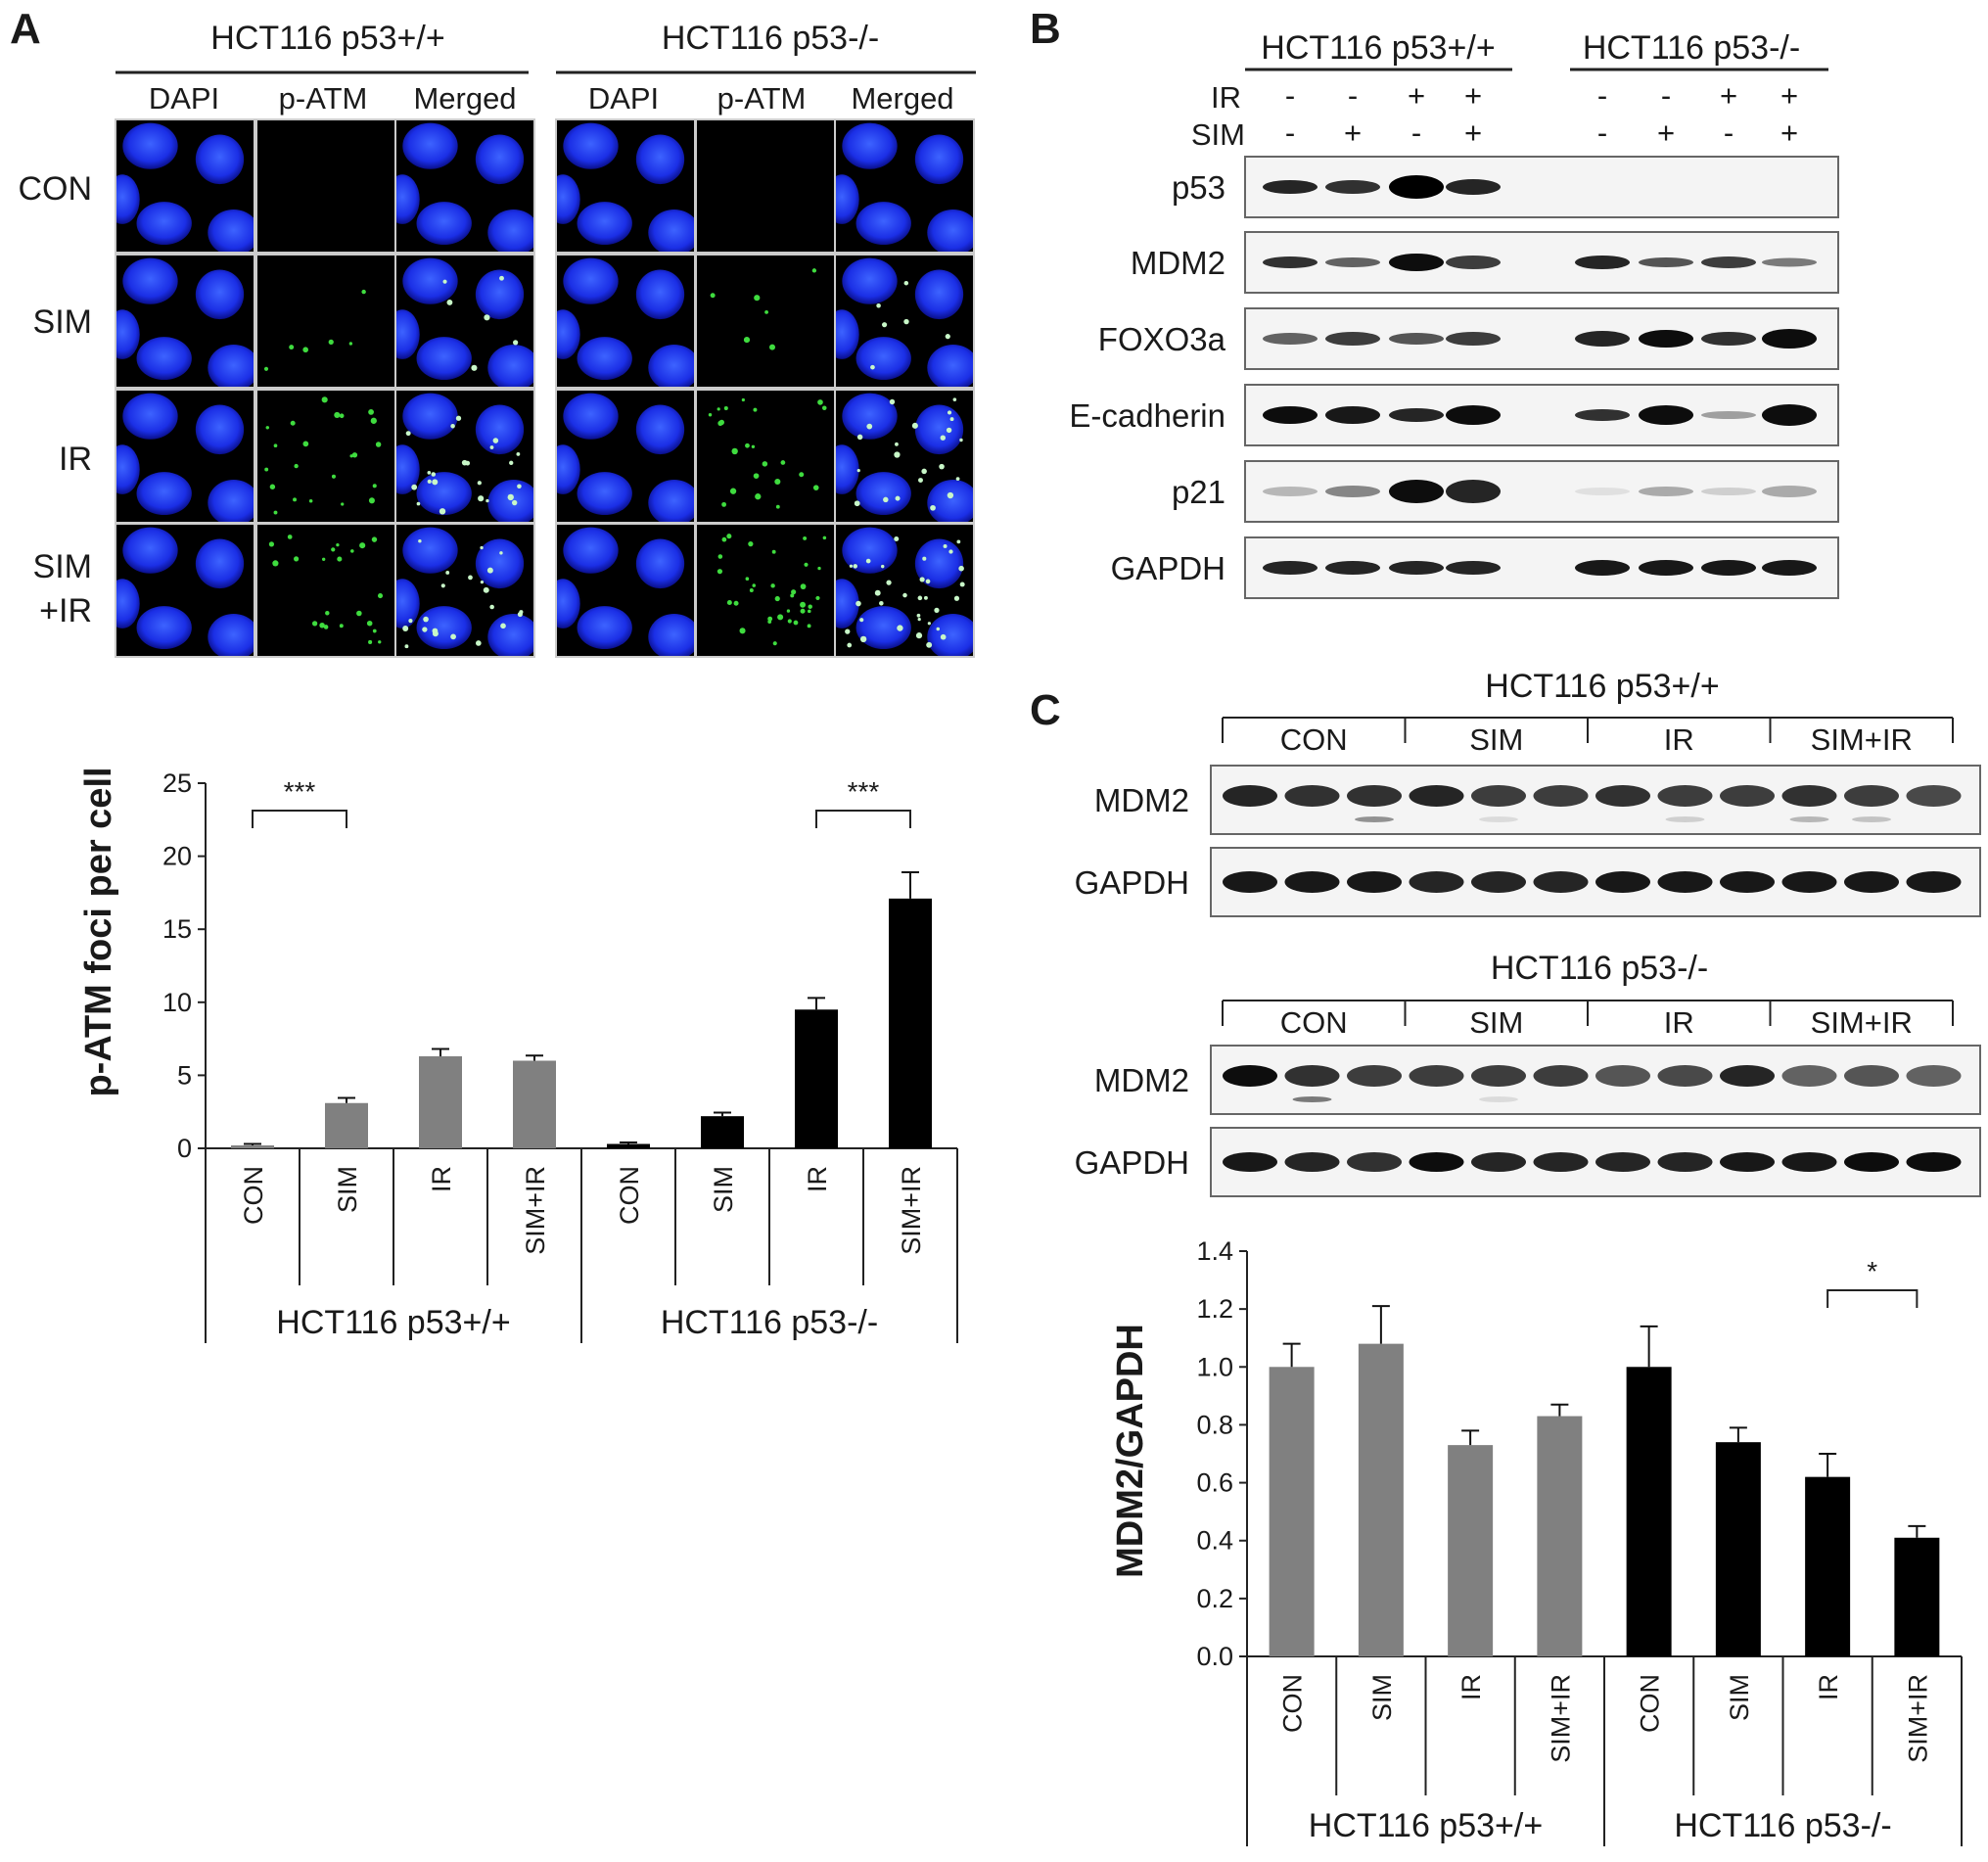  What do you see at coordinates (1528, 1162) in the screenshot?
I see `blot-row: GAPDH` at bounding box center [1528, 1162].